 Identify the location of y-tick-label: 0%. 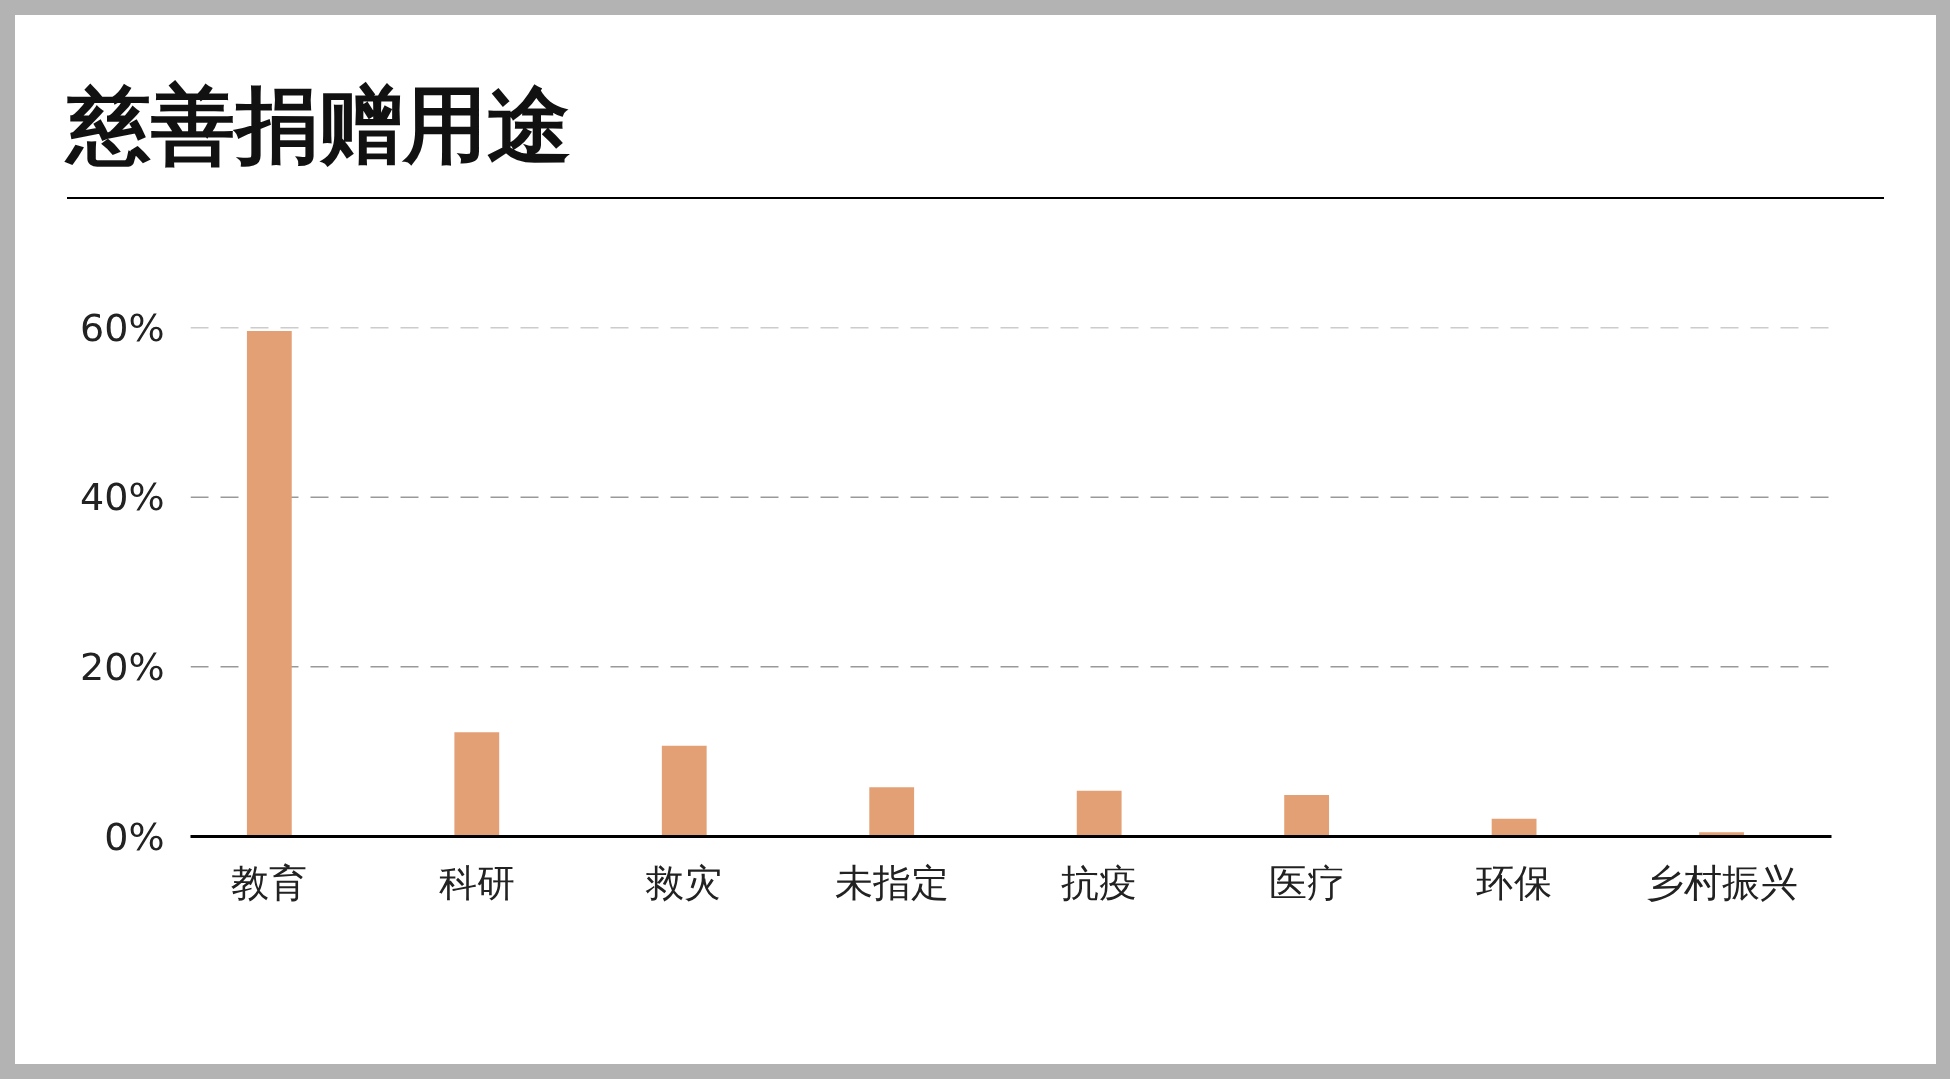
(134, 836).